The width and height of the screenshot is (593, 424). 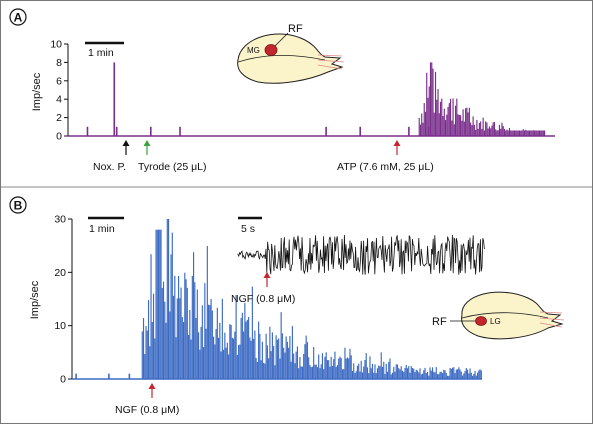 What do you see at coordinates (311, 99) in the screenshot?
I see `panel-a-bars` at bounding box center [311, 99].